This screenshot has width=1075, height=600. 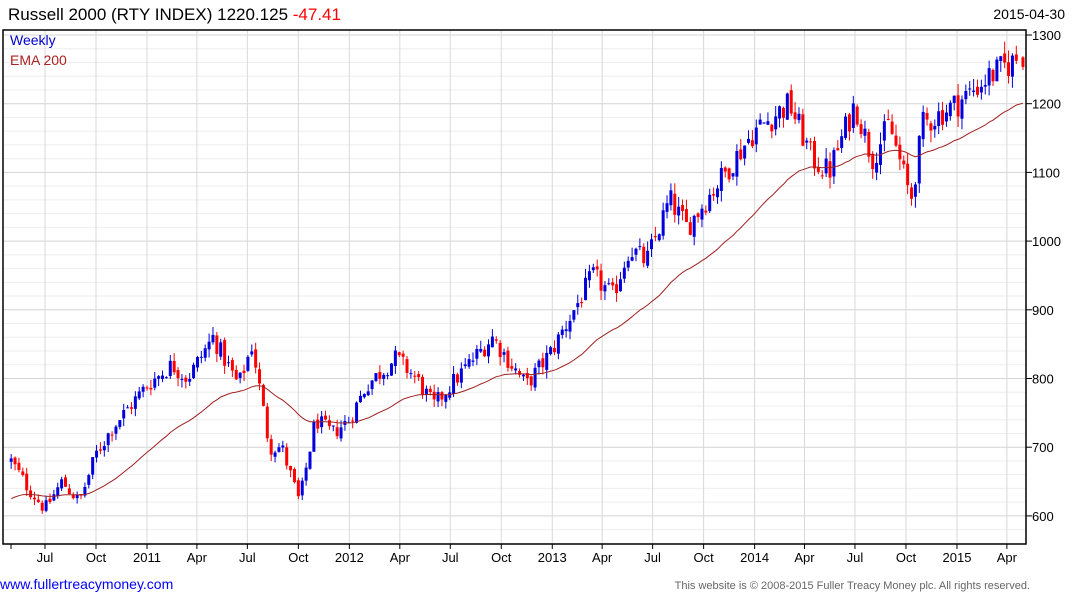 I want to click on y-tick-label: 800, so click(x=1043, y=379).